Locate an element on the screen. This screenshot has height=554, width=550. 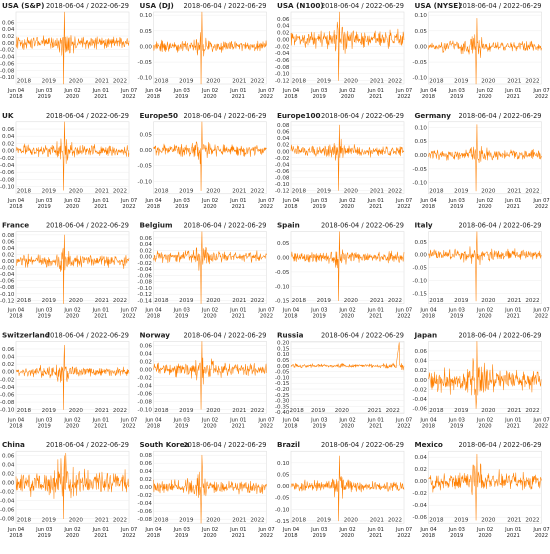
x-tick-label: Jun 04 2018 is located at coordinates (291, 314).